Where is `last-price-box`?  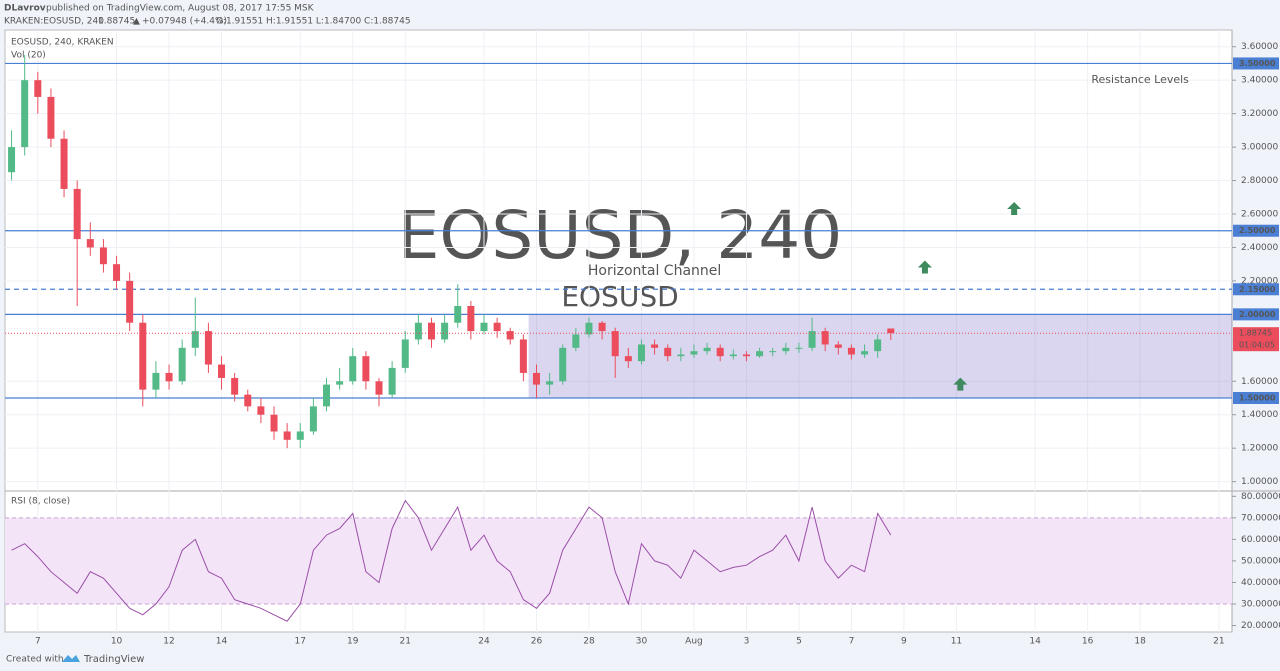
last-price-box is located at coordinates (1256, 339).